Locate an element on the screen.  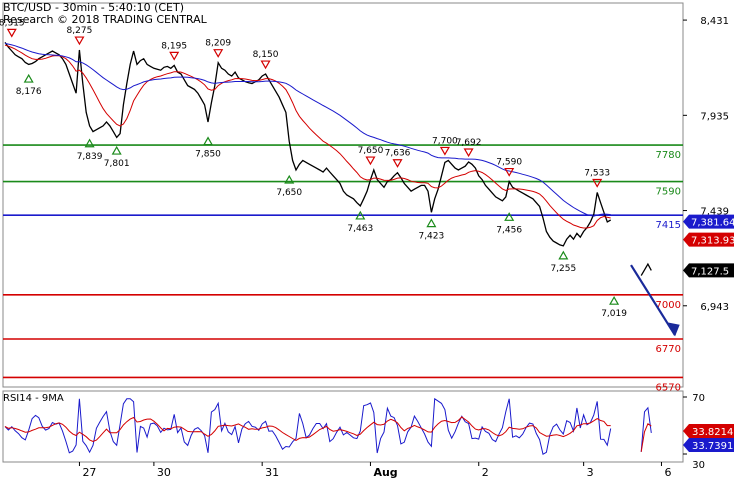
swing-high-label: 7,533 is located at coordinates (597, 174).